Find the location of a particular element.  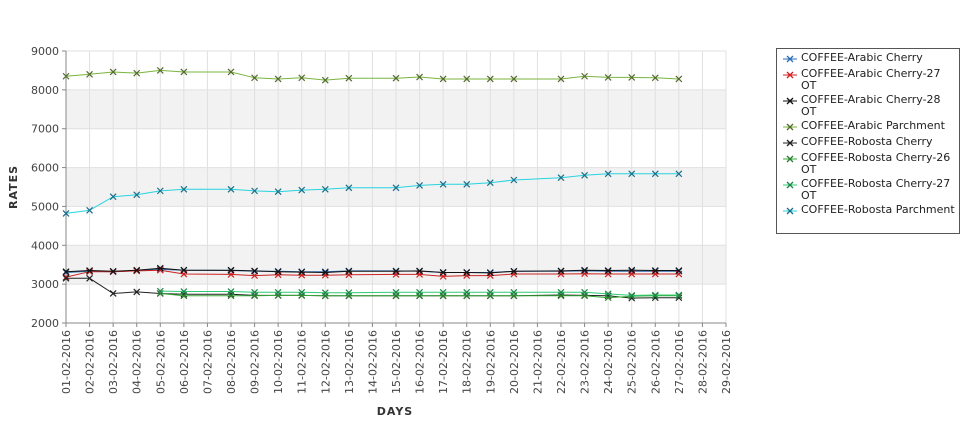

legend-label: COFFEE-Robosta Cherry-26 OT is located at coordinates (876, 163).